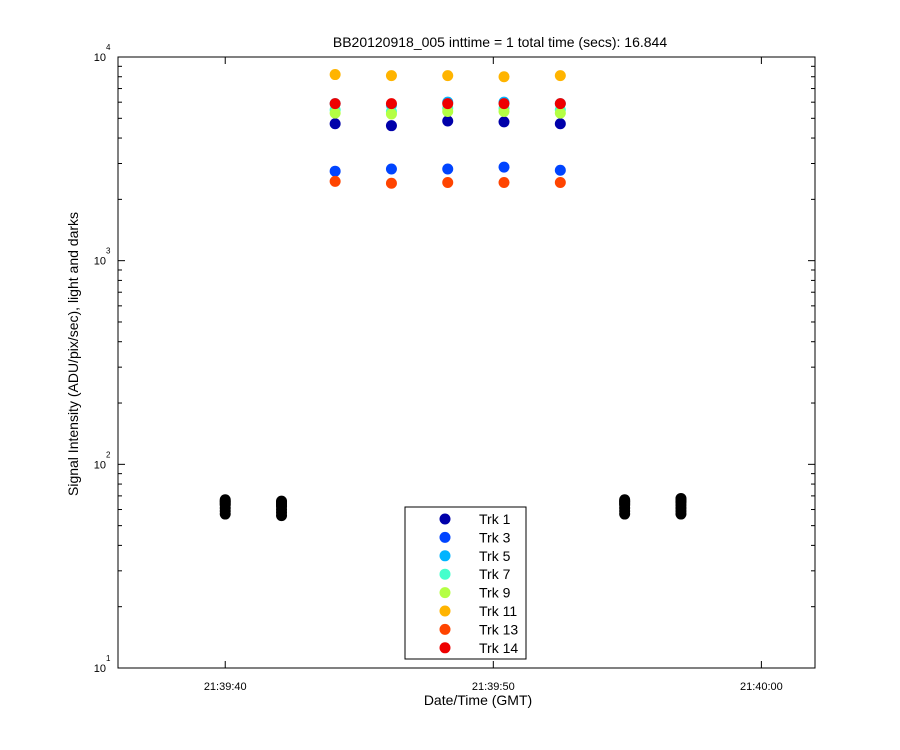 This screenshot has height=750, width=900. What do you see at coordinates (495, 574) in the screenshot?
I see `legend-label: Trk 7` at bounding box center [495, 574].